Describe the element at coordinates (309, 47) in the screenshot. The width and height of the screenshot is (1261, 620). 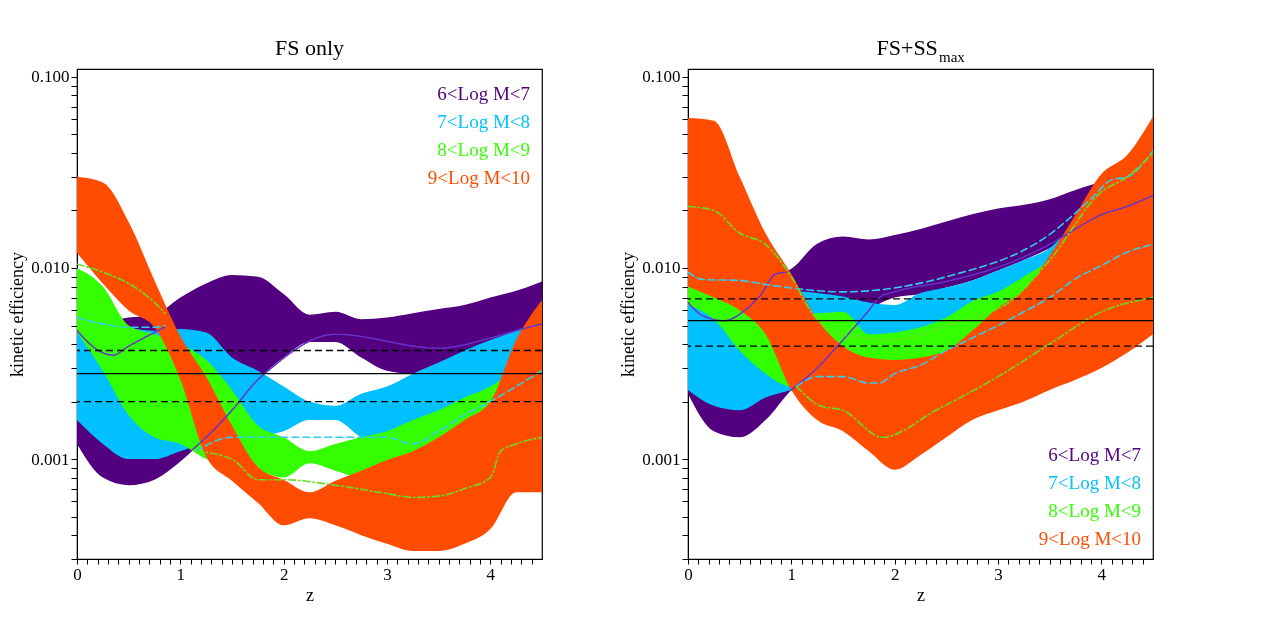
I see `chart-title: FS only` at that location.